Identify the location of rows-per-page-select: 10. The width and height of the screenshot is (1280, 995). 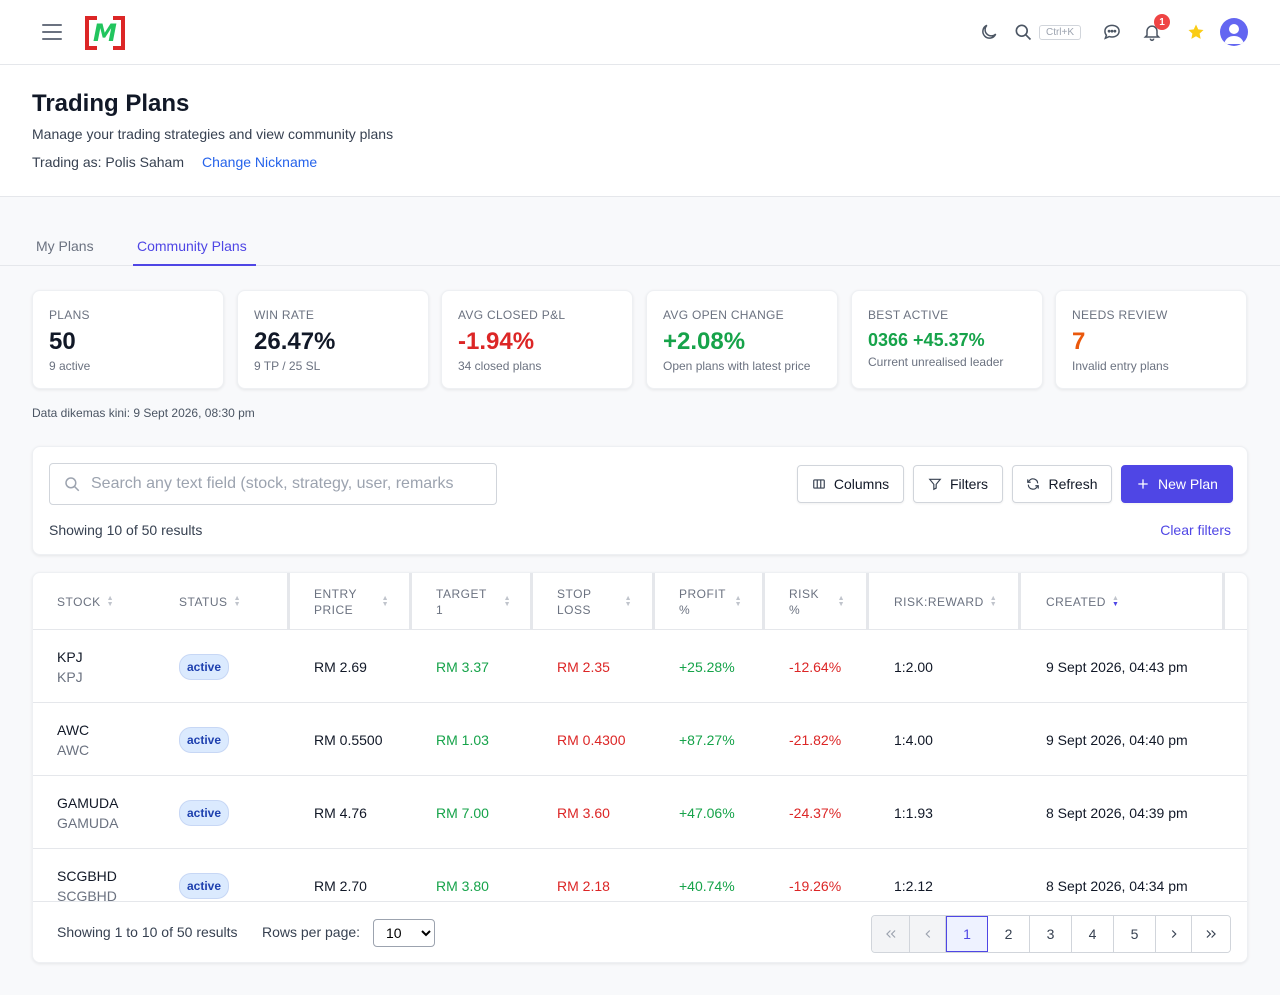
(404, 933).